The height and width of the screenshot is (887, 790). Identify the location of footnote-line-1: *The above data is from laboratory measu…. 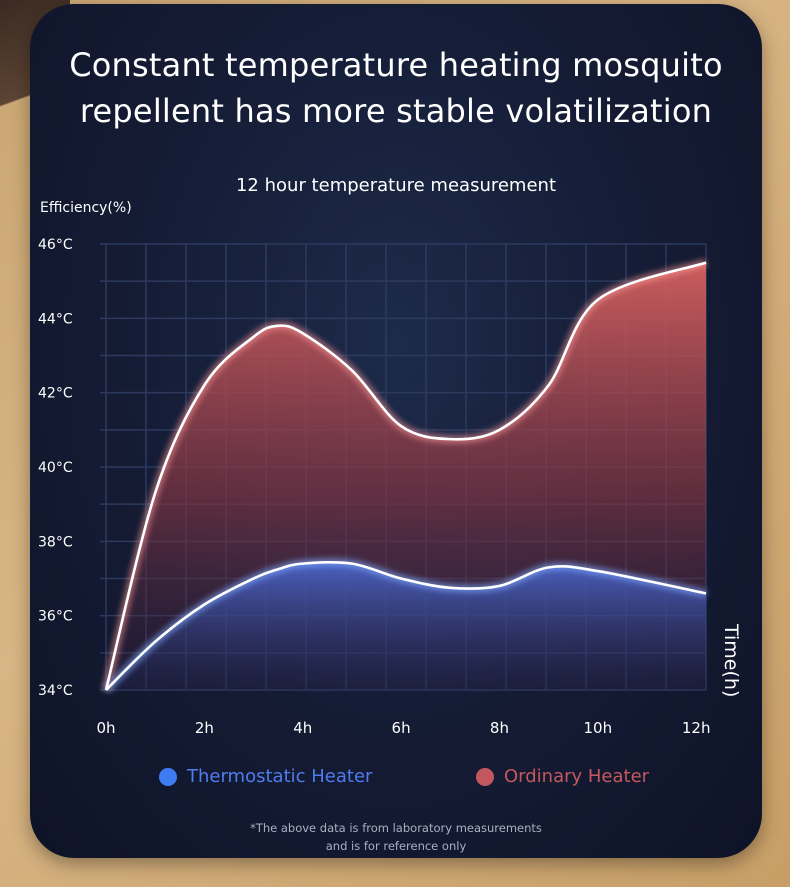
(396, 828).